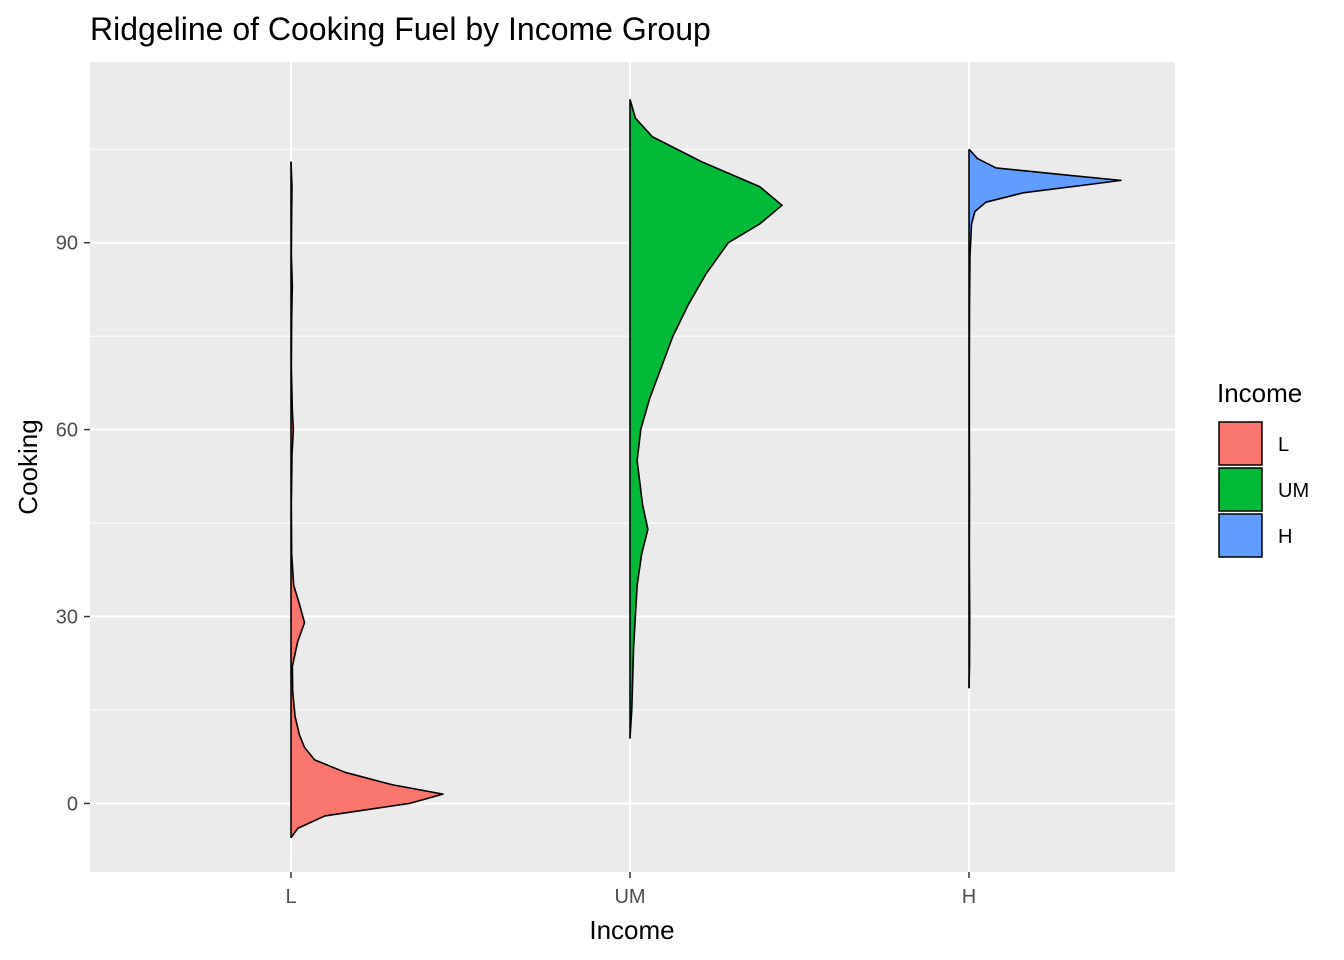  Describe the element at coordinates (290, 897) in the screenshot. I see `x-tick-label: L` at that location.